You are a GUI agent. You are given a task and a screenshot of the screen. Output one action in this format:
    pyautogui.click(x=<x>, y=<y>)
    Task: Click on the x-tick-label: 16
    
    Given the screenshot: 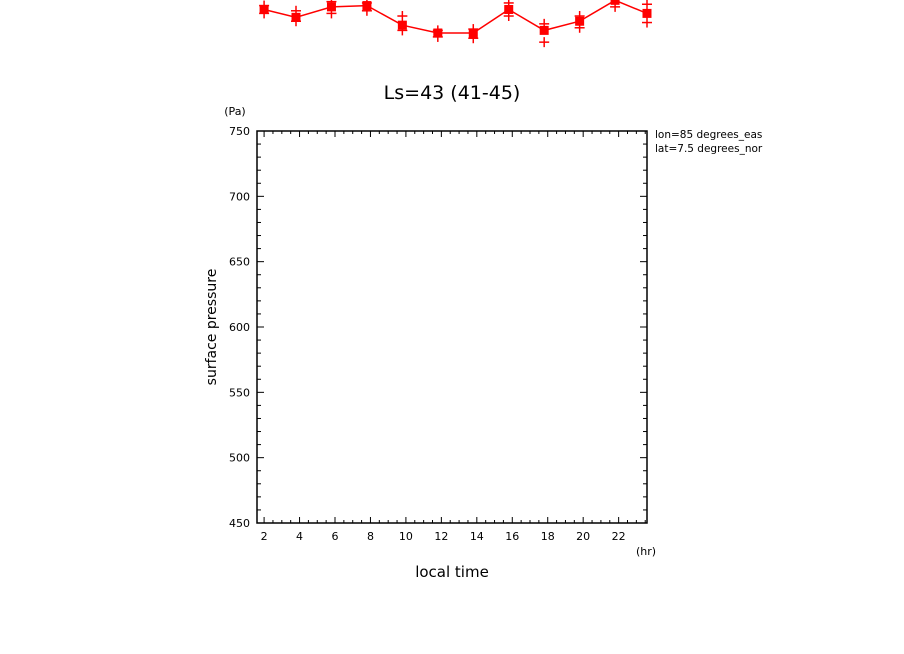 What is the action you would take?
    pyautogui.click(x=512, y=536)
    